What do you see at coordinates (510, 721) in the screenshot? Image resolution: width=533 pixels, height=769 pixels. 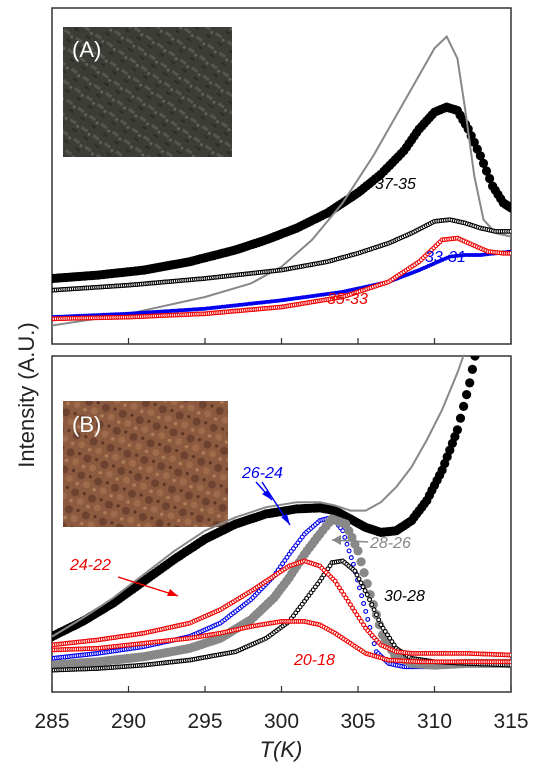 I see `x-tick-label: 315` at bounding box center [510, 721].